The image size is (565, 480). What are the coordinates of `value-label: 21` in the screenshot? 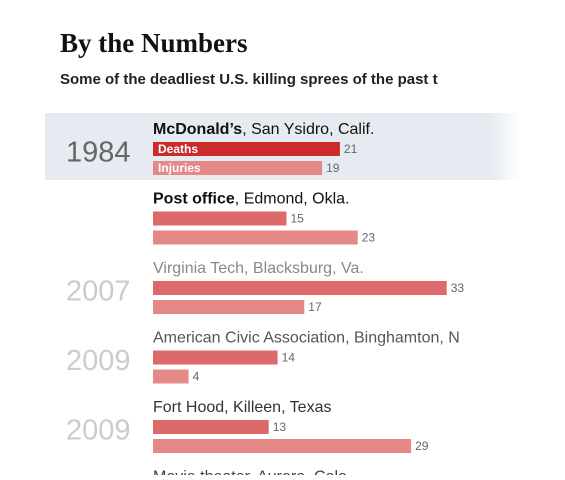 It's located at (351, 149).